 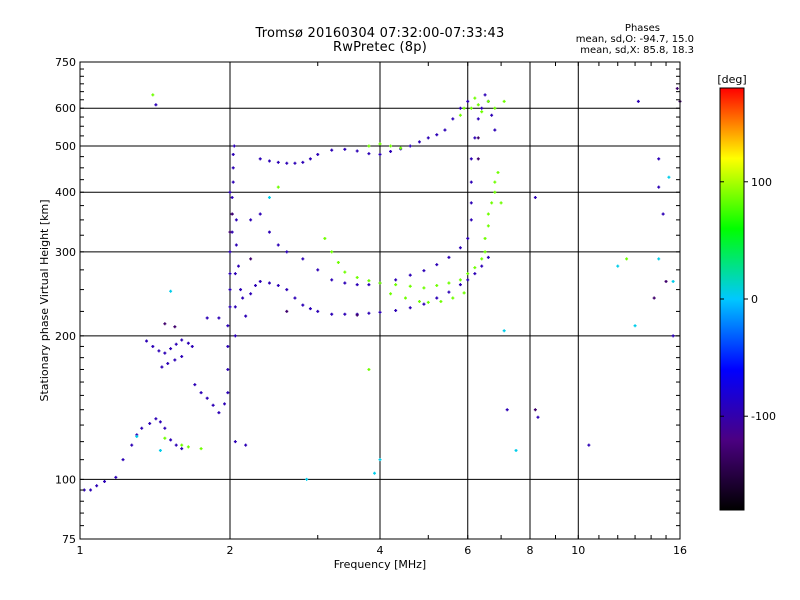 What do you see at coordinates (680, 550) in the screenshot?
I see `x-tick-label: 16` at bounding box center [680, 550].